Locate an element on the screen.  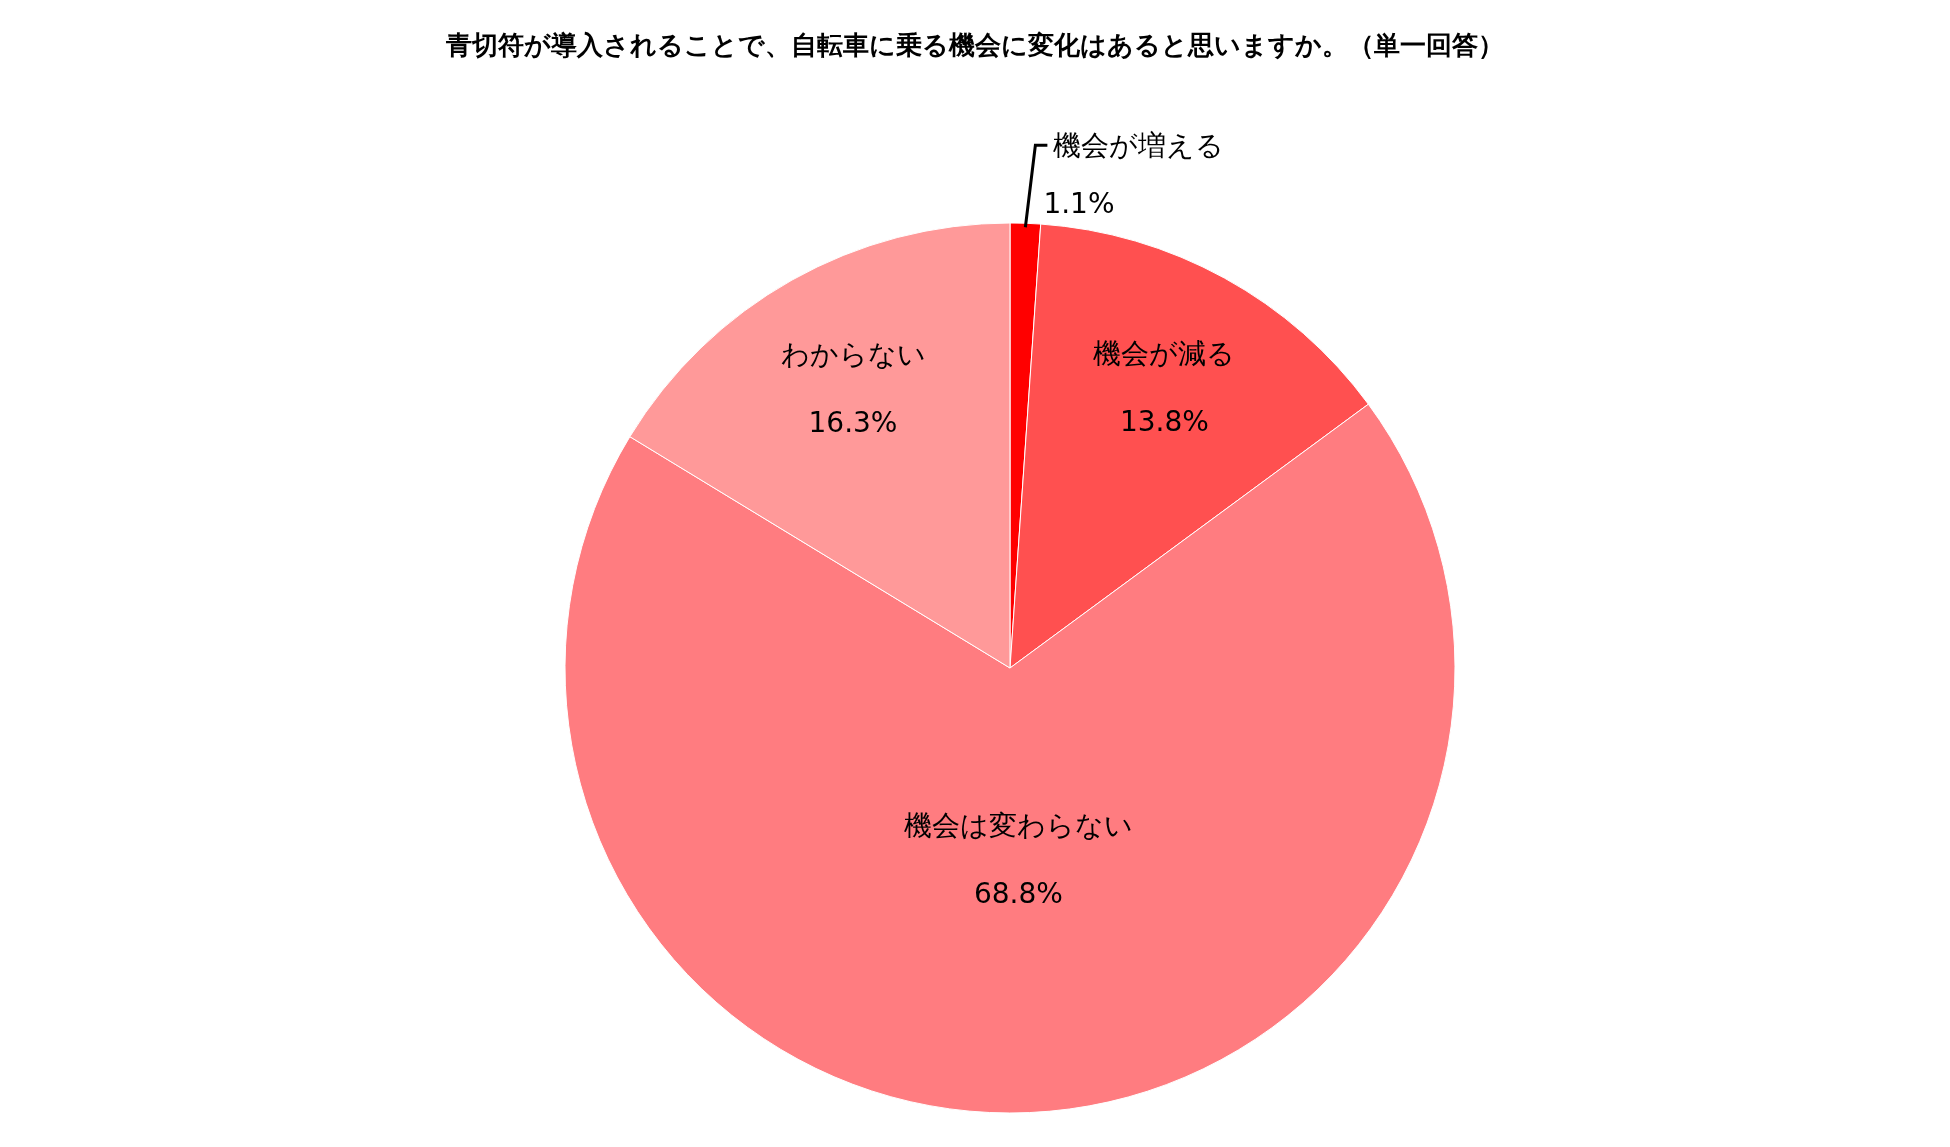
data-label: 1.1% is located at coordinates (1079, 203).